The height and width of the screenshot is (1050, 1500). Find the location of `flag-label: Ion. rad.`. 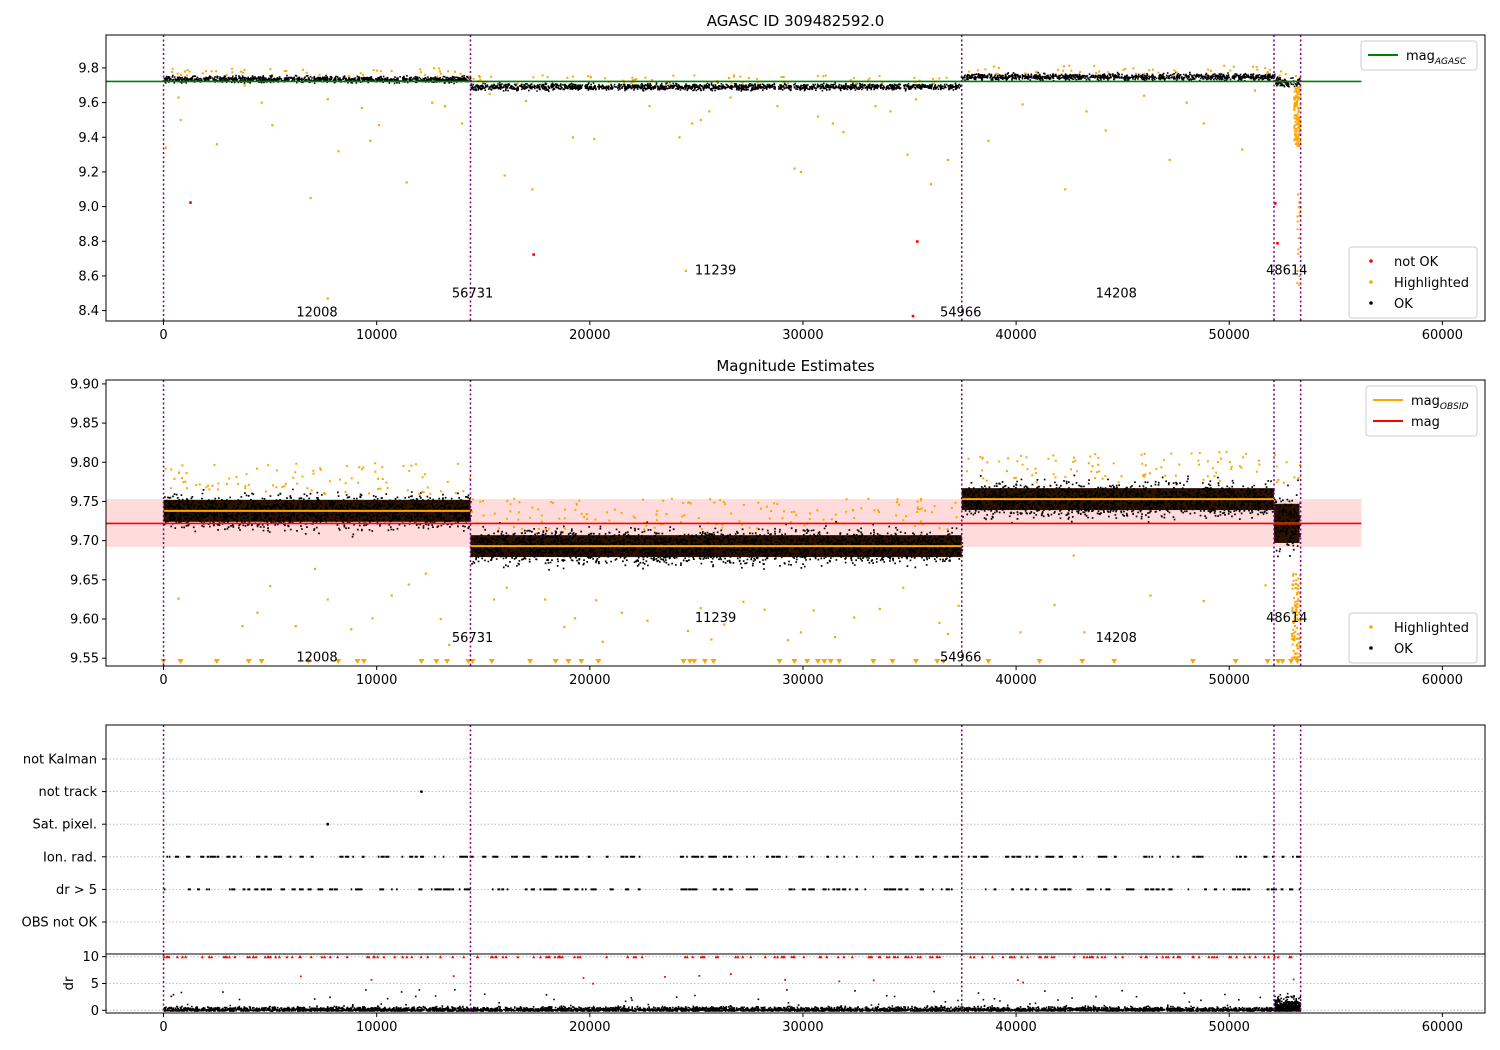

flag-label: Ion. rad. is located at coordinates (70, 857).